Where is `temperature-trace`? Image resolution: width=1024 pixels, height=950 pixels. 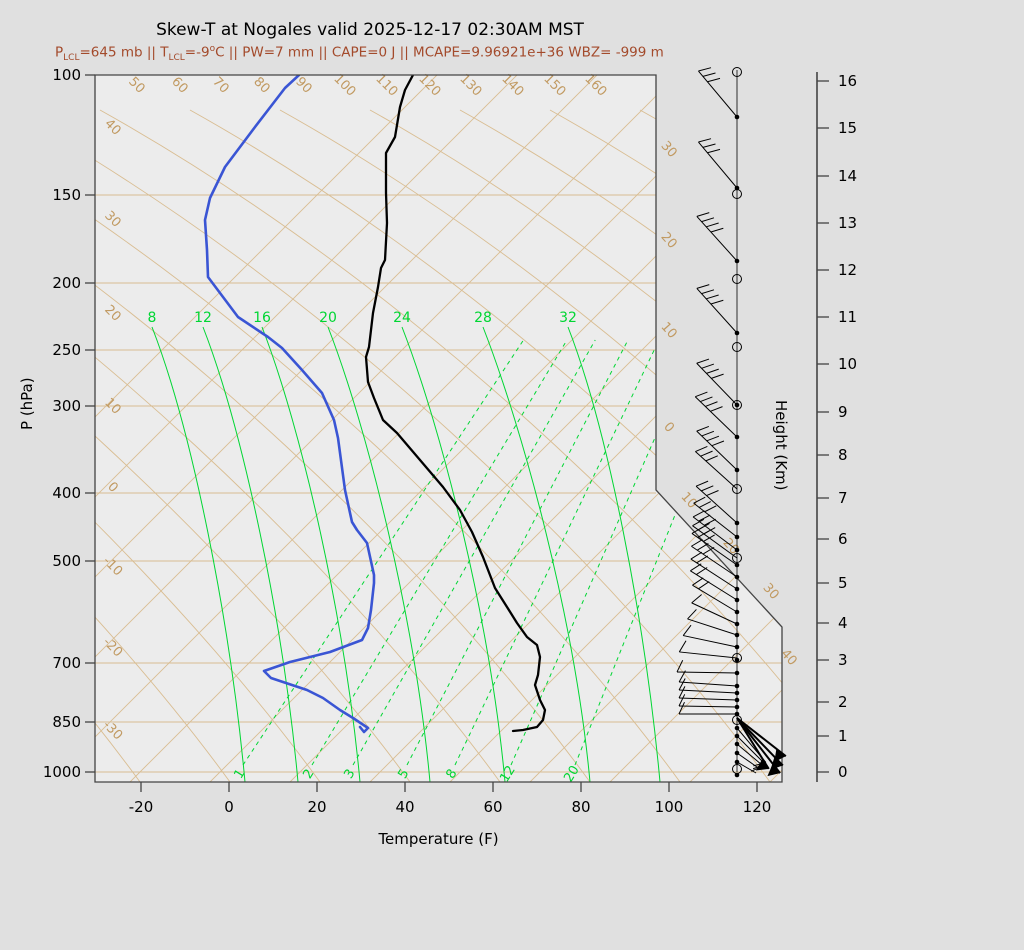 temperature-trace is located at coordinates (455, 404).